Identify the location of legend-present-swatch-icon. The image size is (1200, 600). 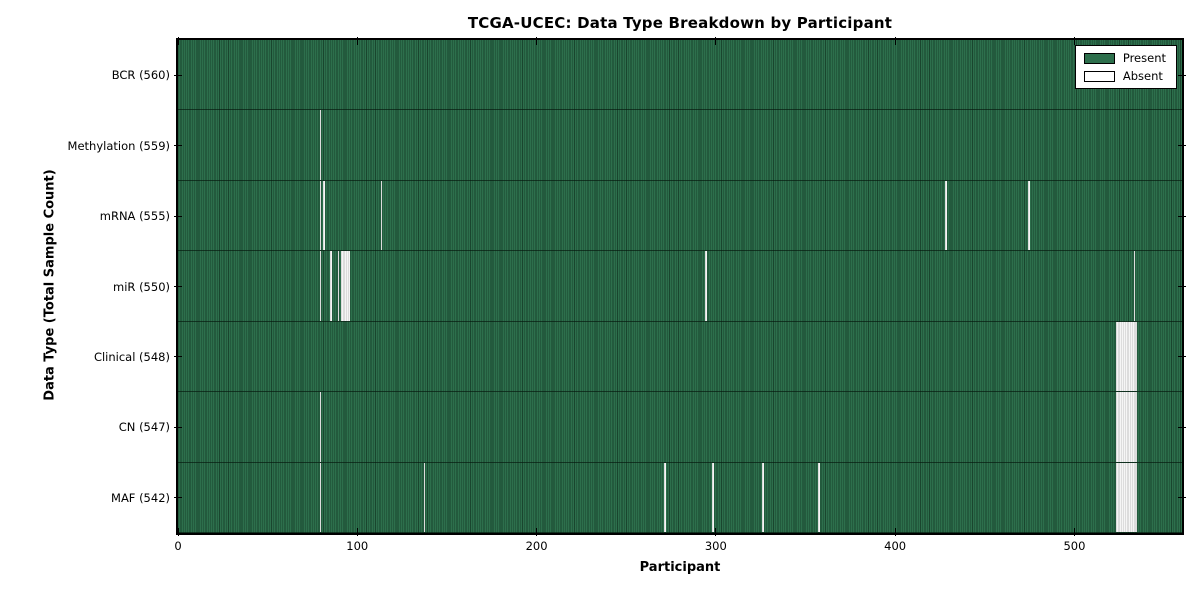
(1099, 58).